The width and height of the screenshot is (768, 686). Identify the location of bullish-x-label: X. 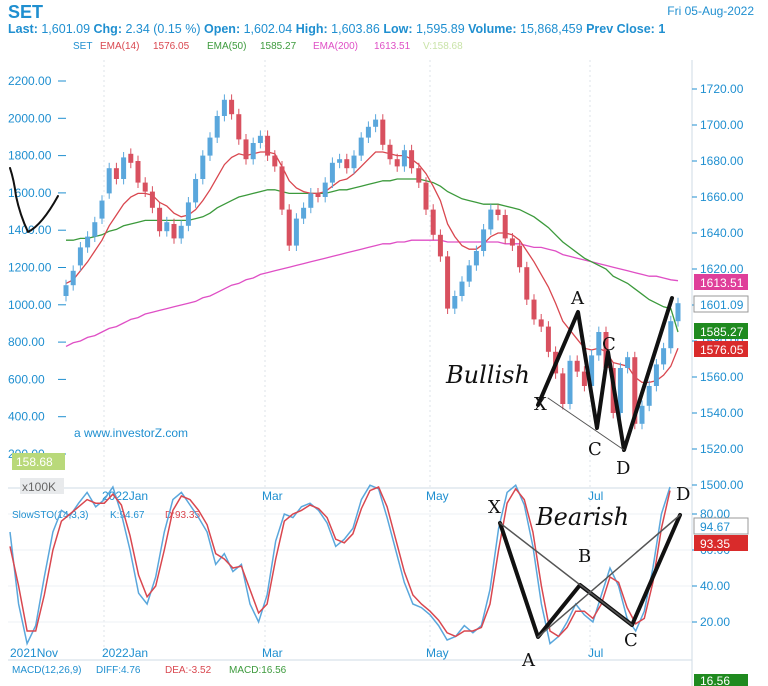
(540, 404).